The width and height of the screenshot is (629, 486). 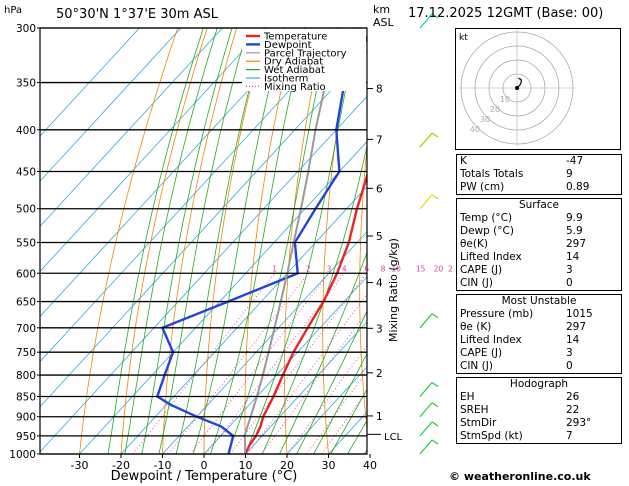 I want to click on hodograph-unit: kt, so click(x=463, y=38).